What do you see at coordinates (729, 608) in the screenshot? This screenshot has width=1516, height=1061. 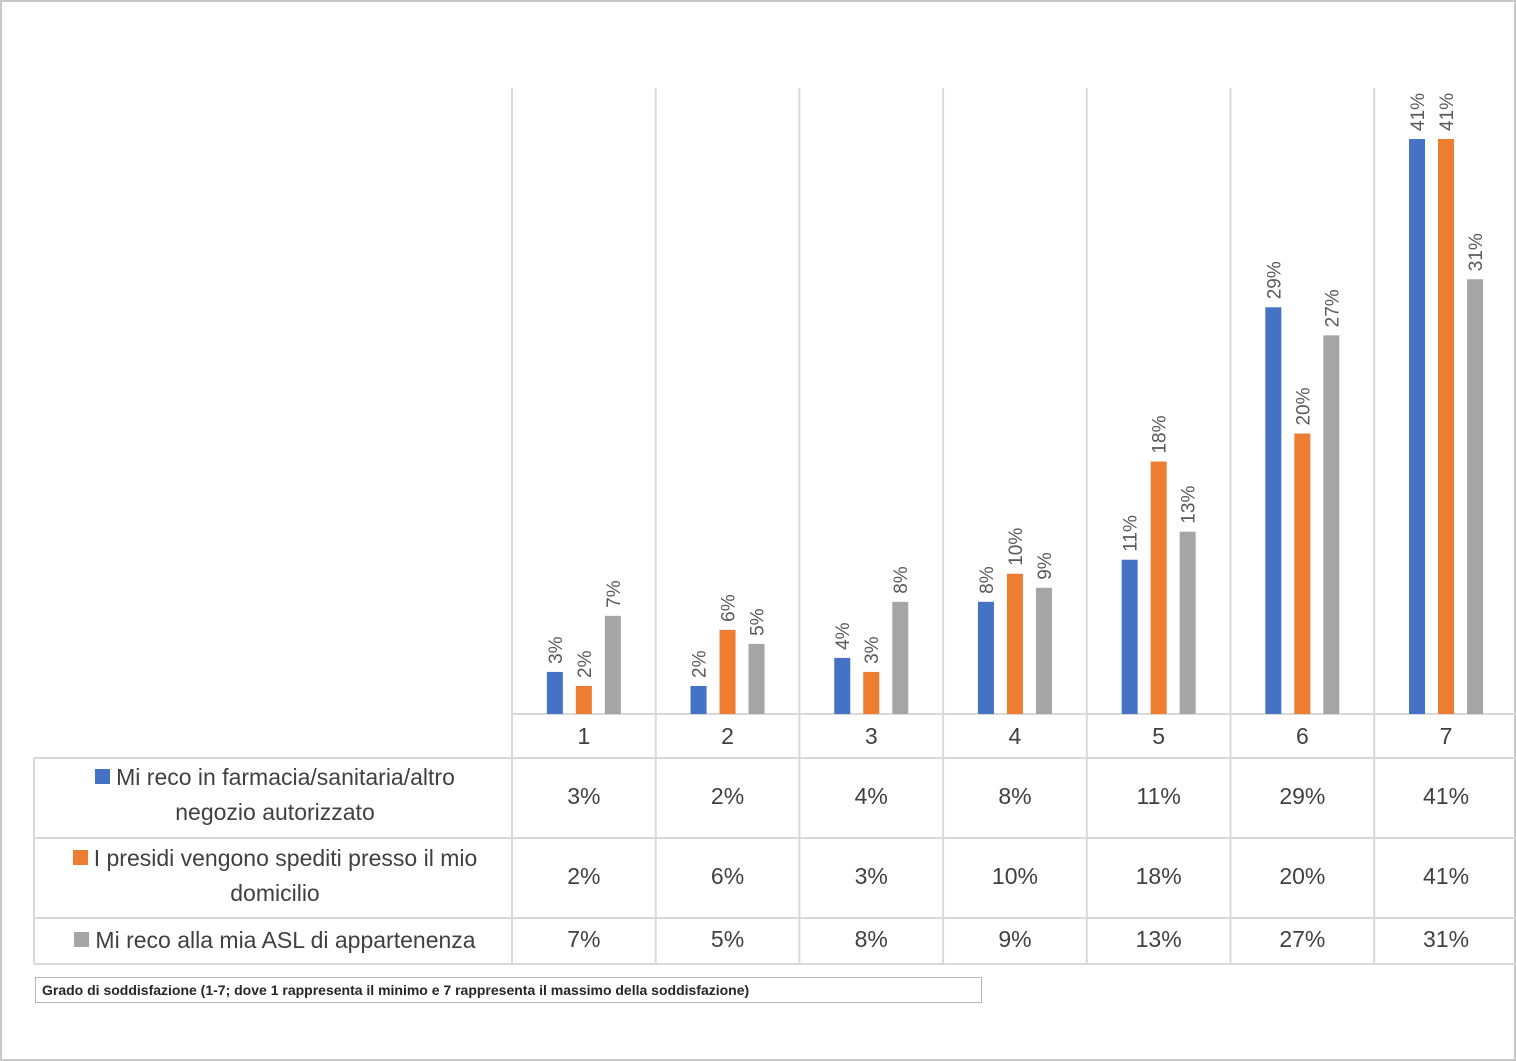 I see `bar-data-label: 6%` at bounding box center [729, 608].